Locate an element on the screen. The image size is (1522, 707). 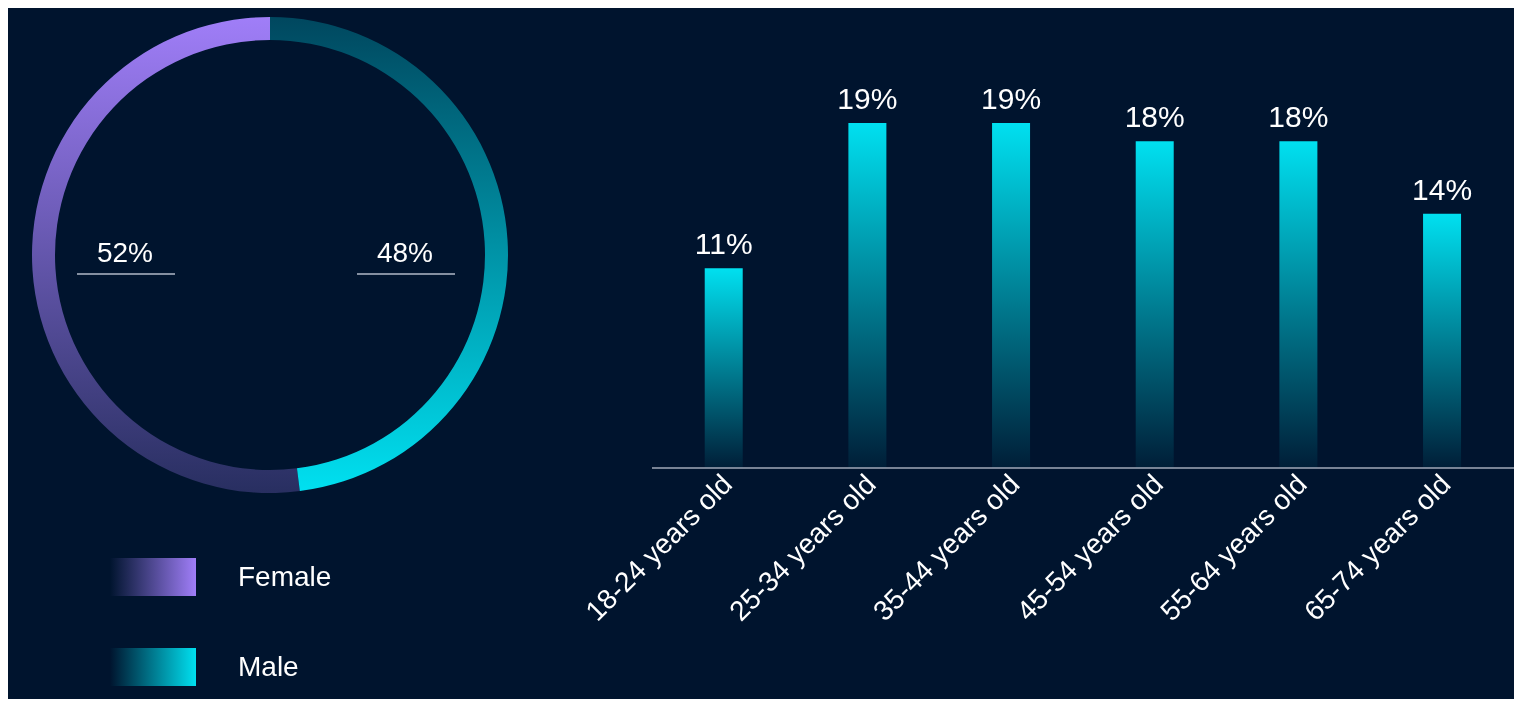
data-label: 52% is located at coordinates (125, 252).